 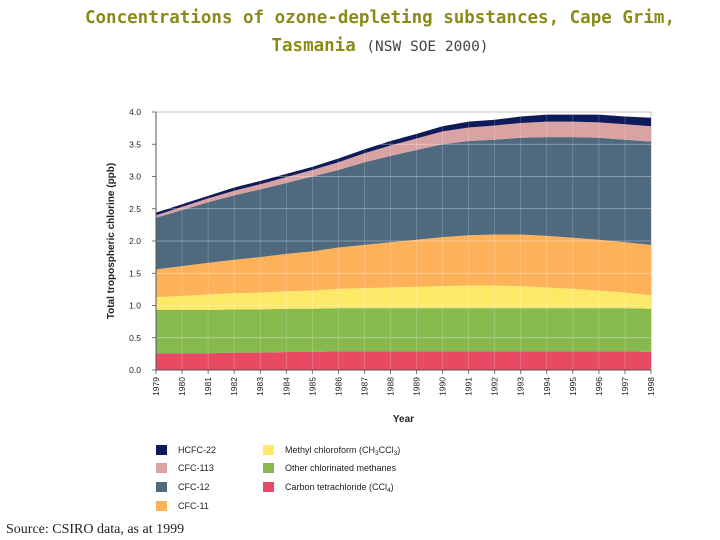 I want to click on y-tick-label-0: 0.0, so click(x=135, y=370).